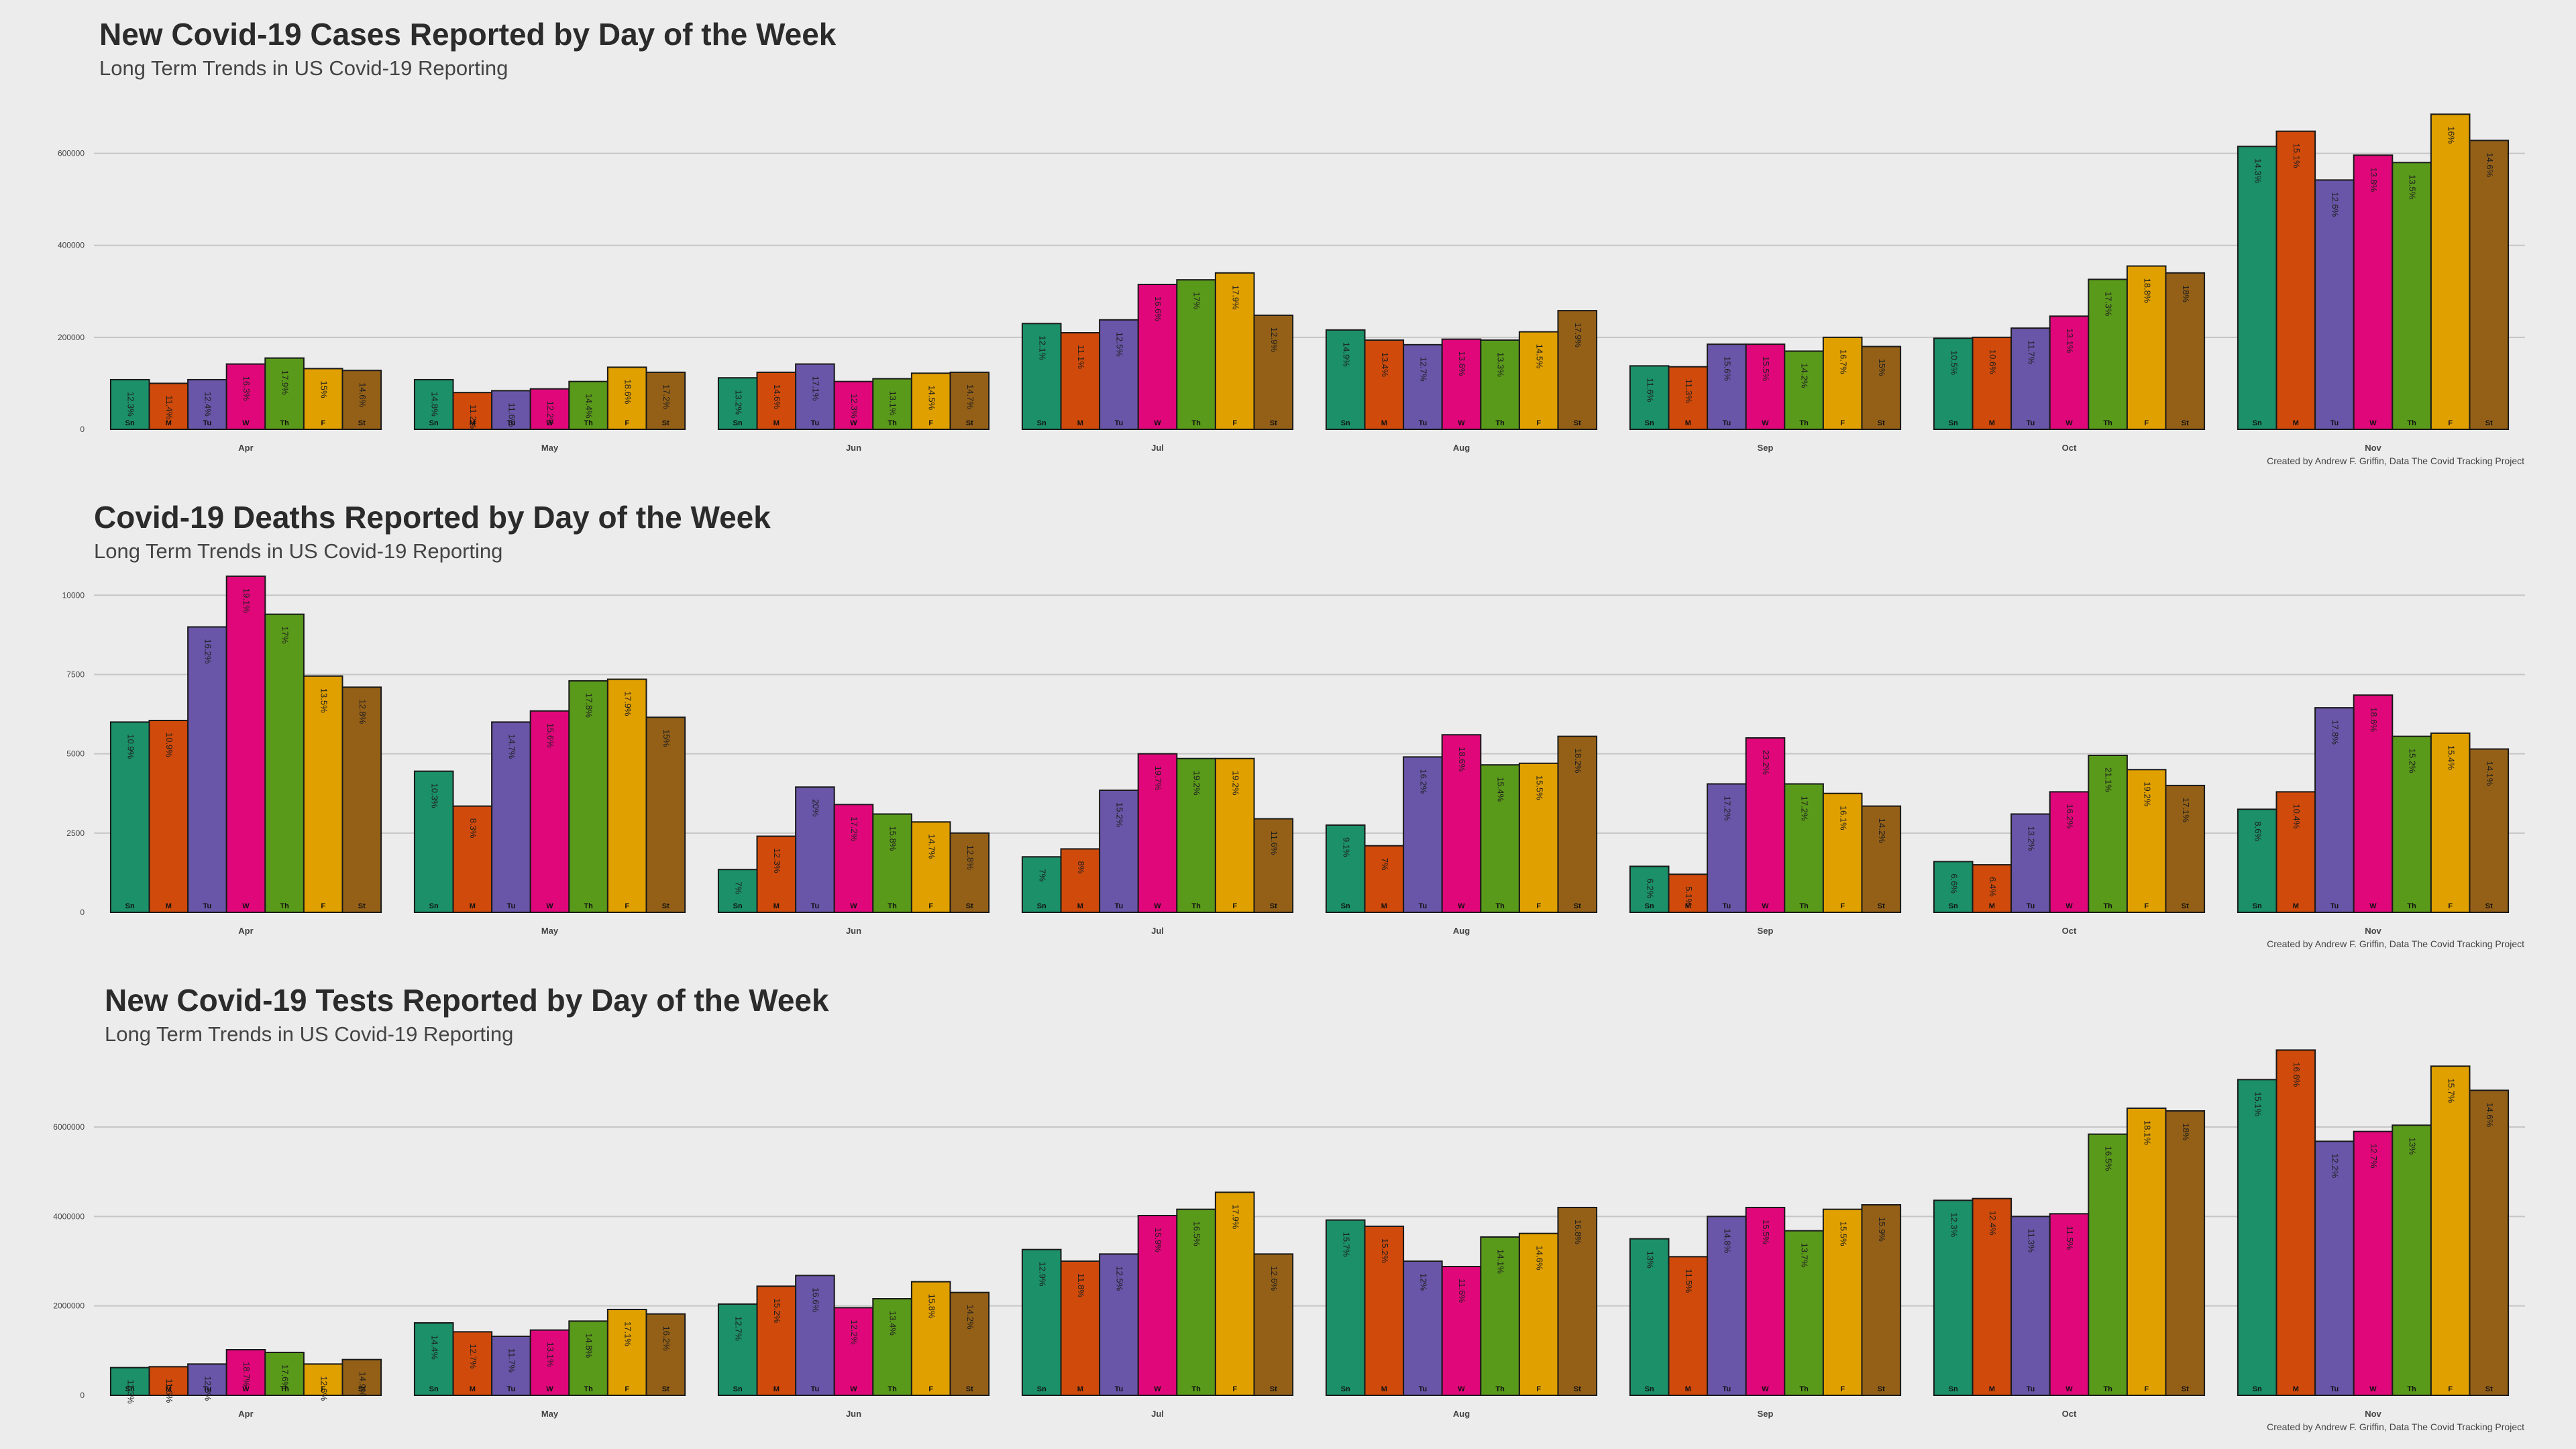 This screenshot has width=2576, height=1449. Describe the element at coordinates (473, 828) in the screenshot. I see `deaths-bar-pct-label: 8.3%` at that location.